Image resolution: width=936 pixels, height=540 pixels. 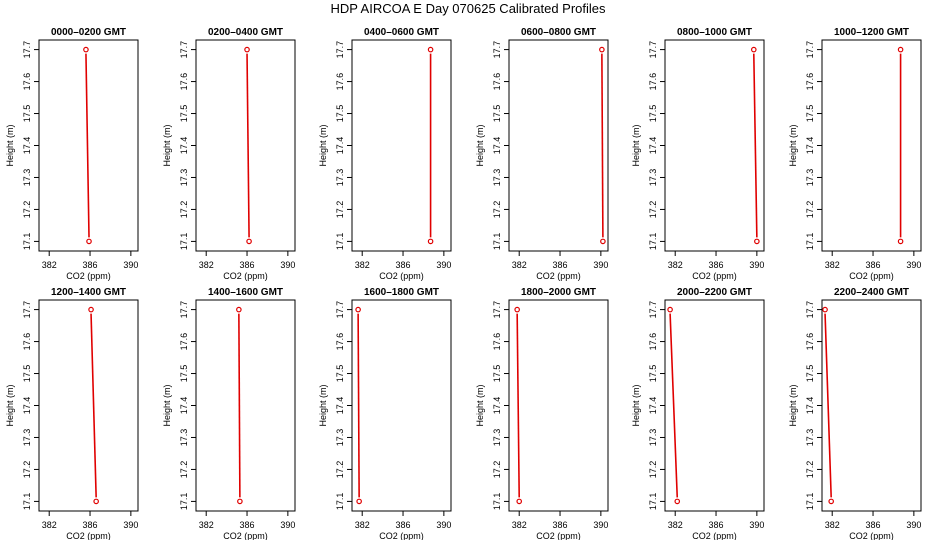 I want to click on panel-title: 1200–1400 GMT, so click(x=88, y=292).